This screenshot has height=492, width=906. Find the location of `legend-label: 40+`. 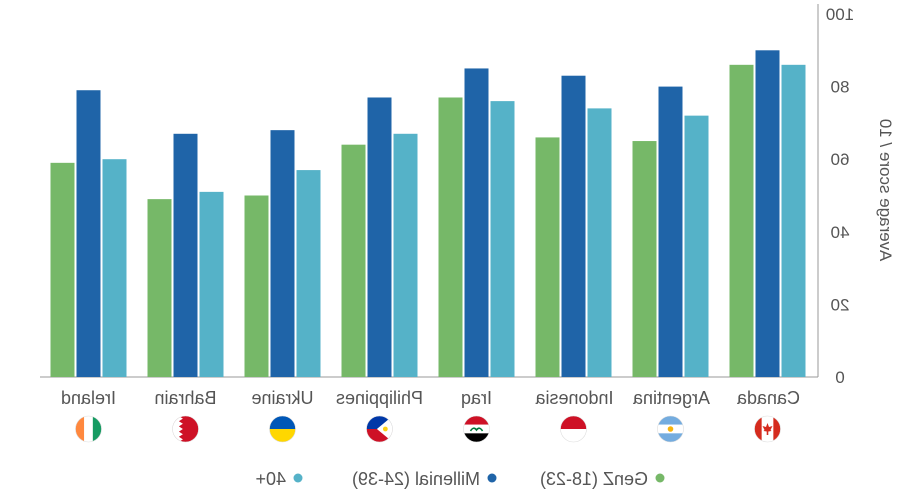

legend-label: 40+ is located at coordinates (270, 479).